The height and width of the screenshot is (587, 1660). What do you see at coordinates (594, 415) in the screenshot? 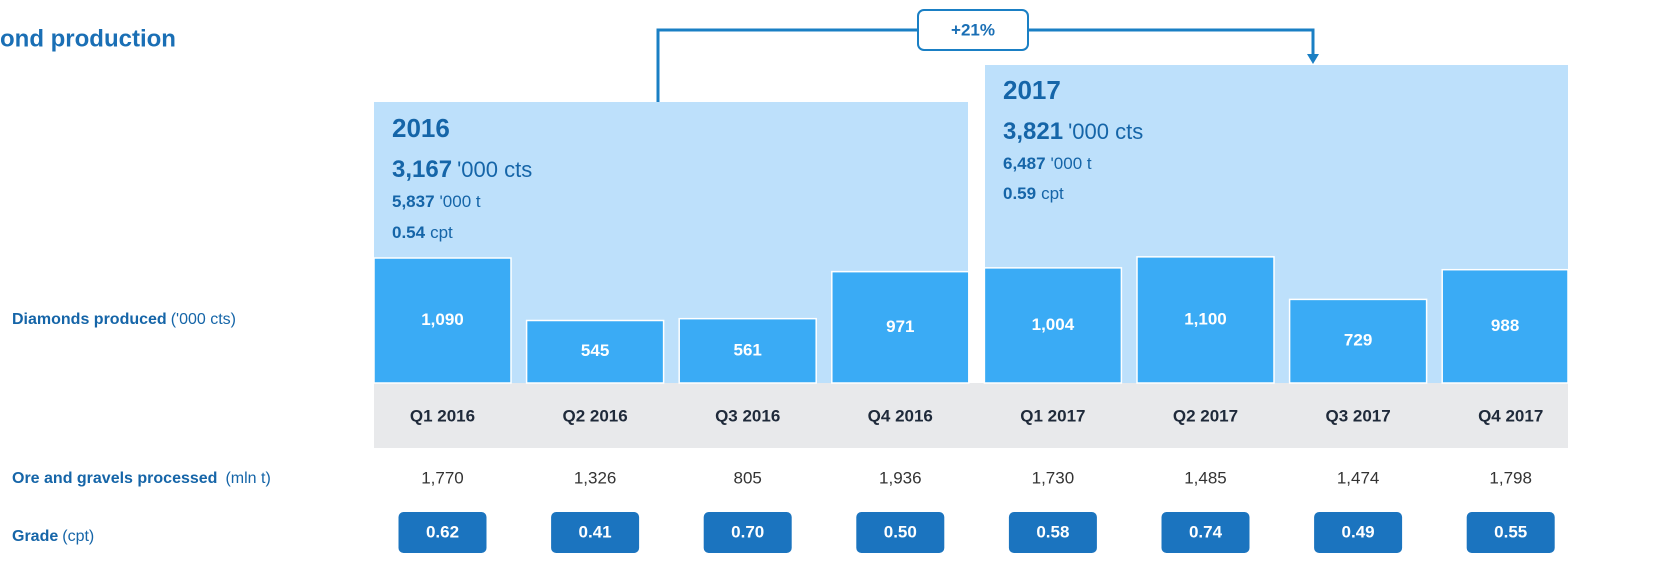
I see `x-tick-label: Q2 2016` at bounding box center [594, 415].